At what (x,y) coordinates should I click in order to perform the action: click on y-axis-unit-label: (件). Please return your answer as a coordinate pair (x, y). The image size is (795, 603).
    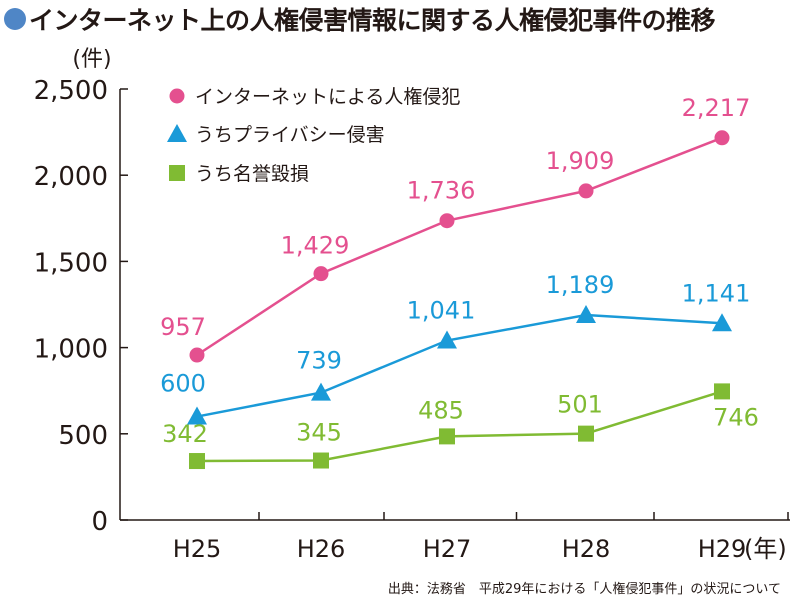
    Looking at the image, I should click on (91, 59).